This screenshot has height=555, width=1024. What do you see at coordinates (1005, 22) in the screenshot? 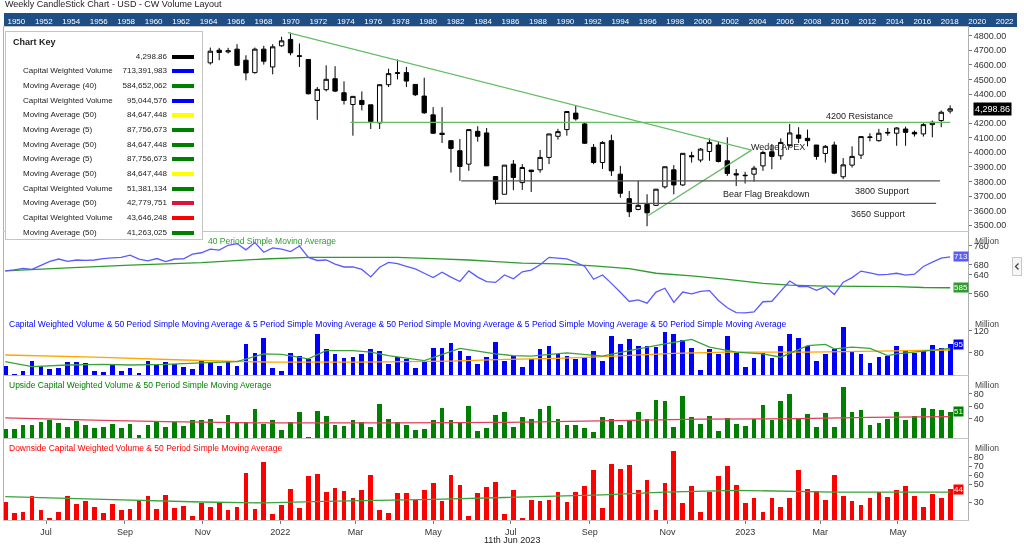
I see `x2-tick-label: 2022` at bounding box center [1005, 22].